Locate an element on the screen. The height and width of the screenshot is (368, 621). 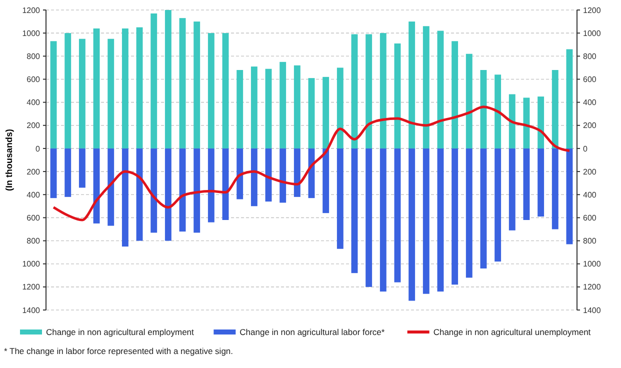
legend-label: Change in non agricultural unemployment is located at coordinates (512, 331).